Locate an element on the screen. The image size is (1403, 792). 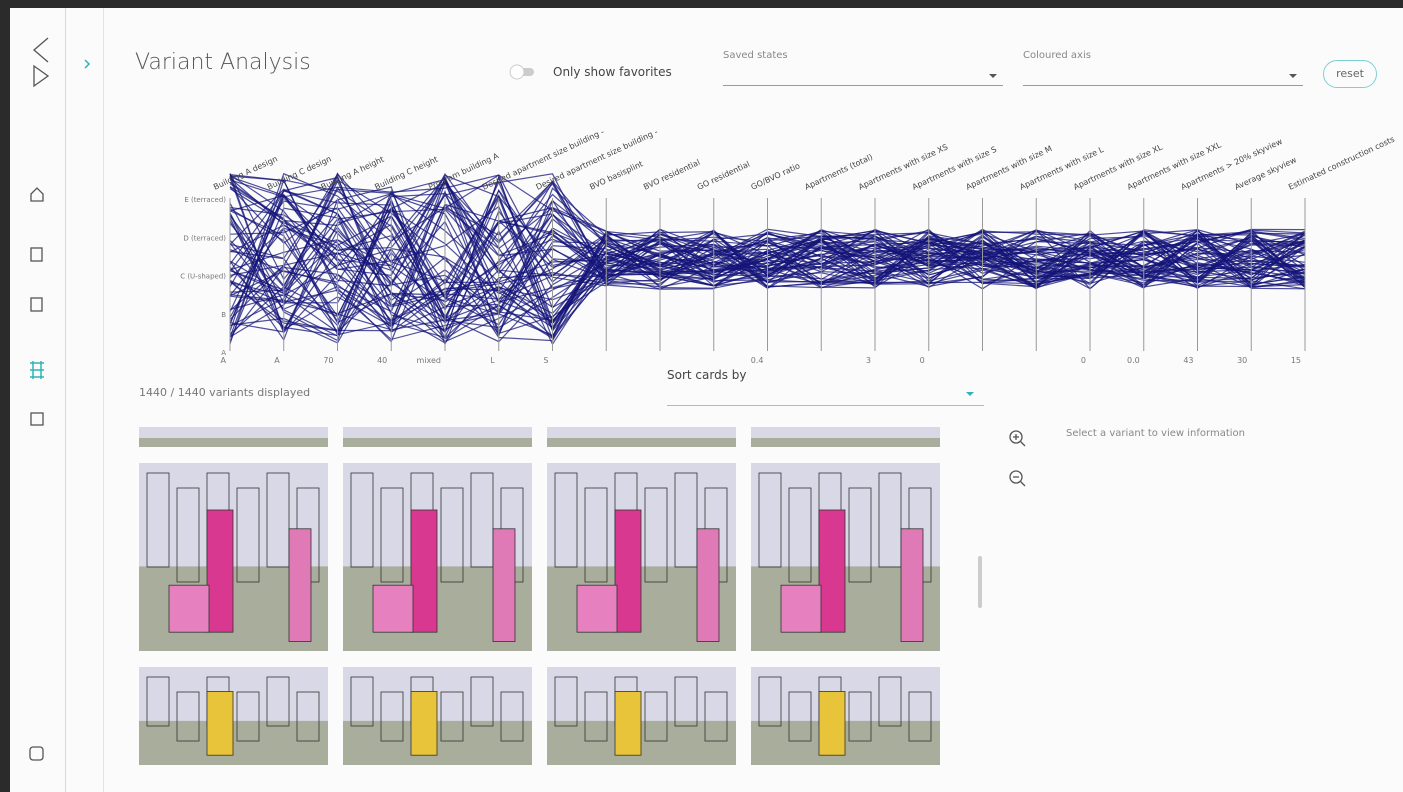
axis-bottom-label: 3 is located at coordinates (868, 360).